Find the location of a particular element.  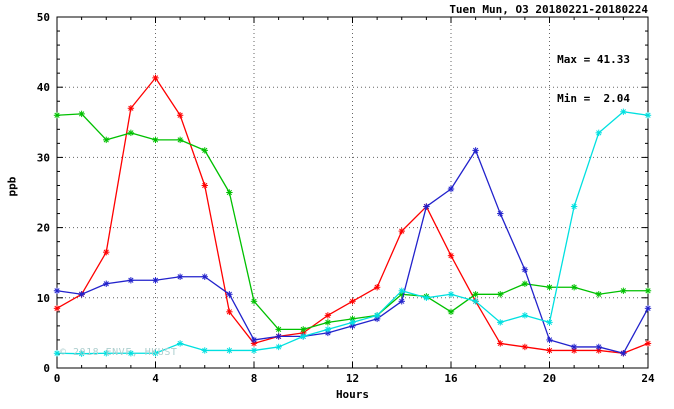

svg-text: 8 is located at coordinates (254, 378).